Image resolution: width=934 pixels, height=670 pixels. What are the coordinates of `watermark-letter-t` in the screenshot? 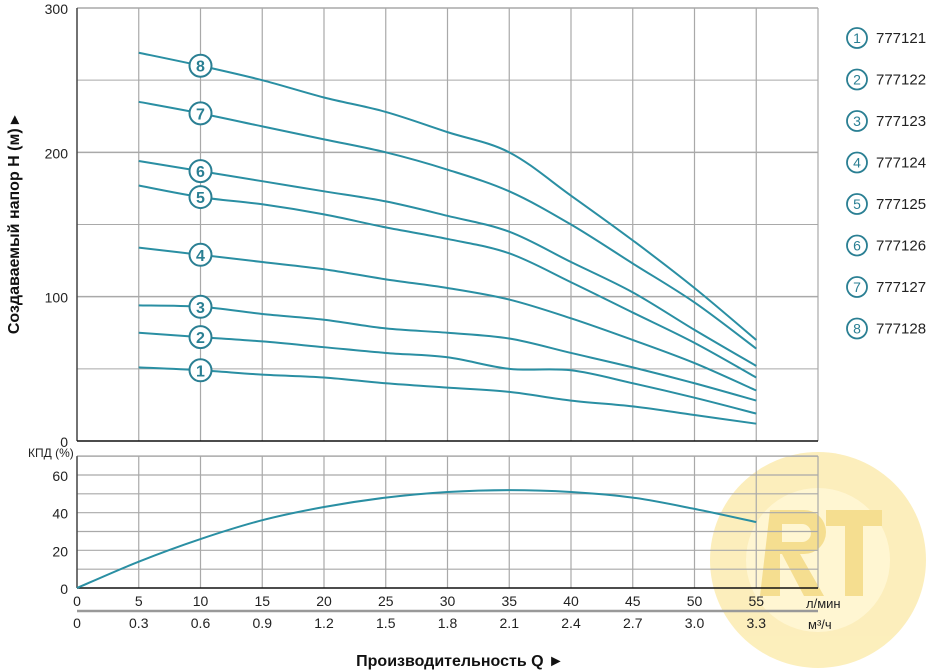 It's located at (854, 553).